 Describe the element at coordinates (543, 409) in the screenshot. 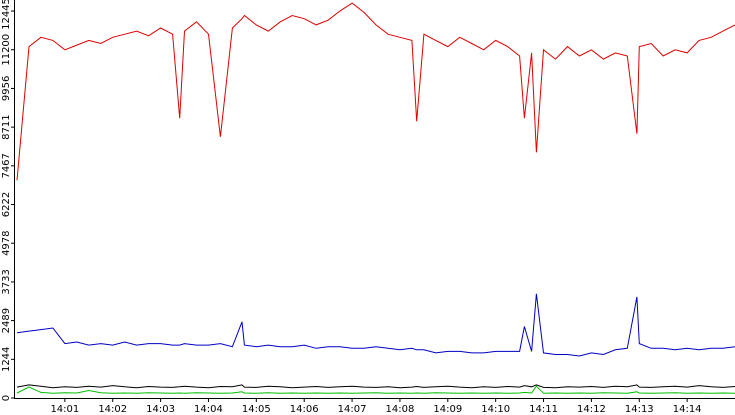

I see `x-tick-label: 14:11` at that location.